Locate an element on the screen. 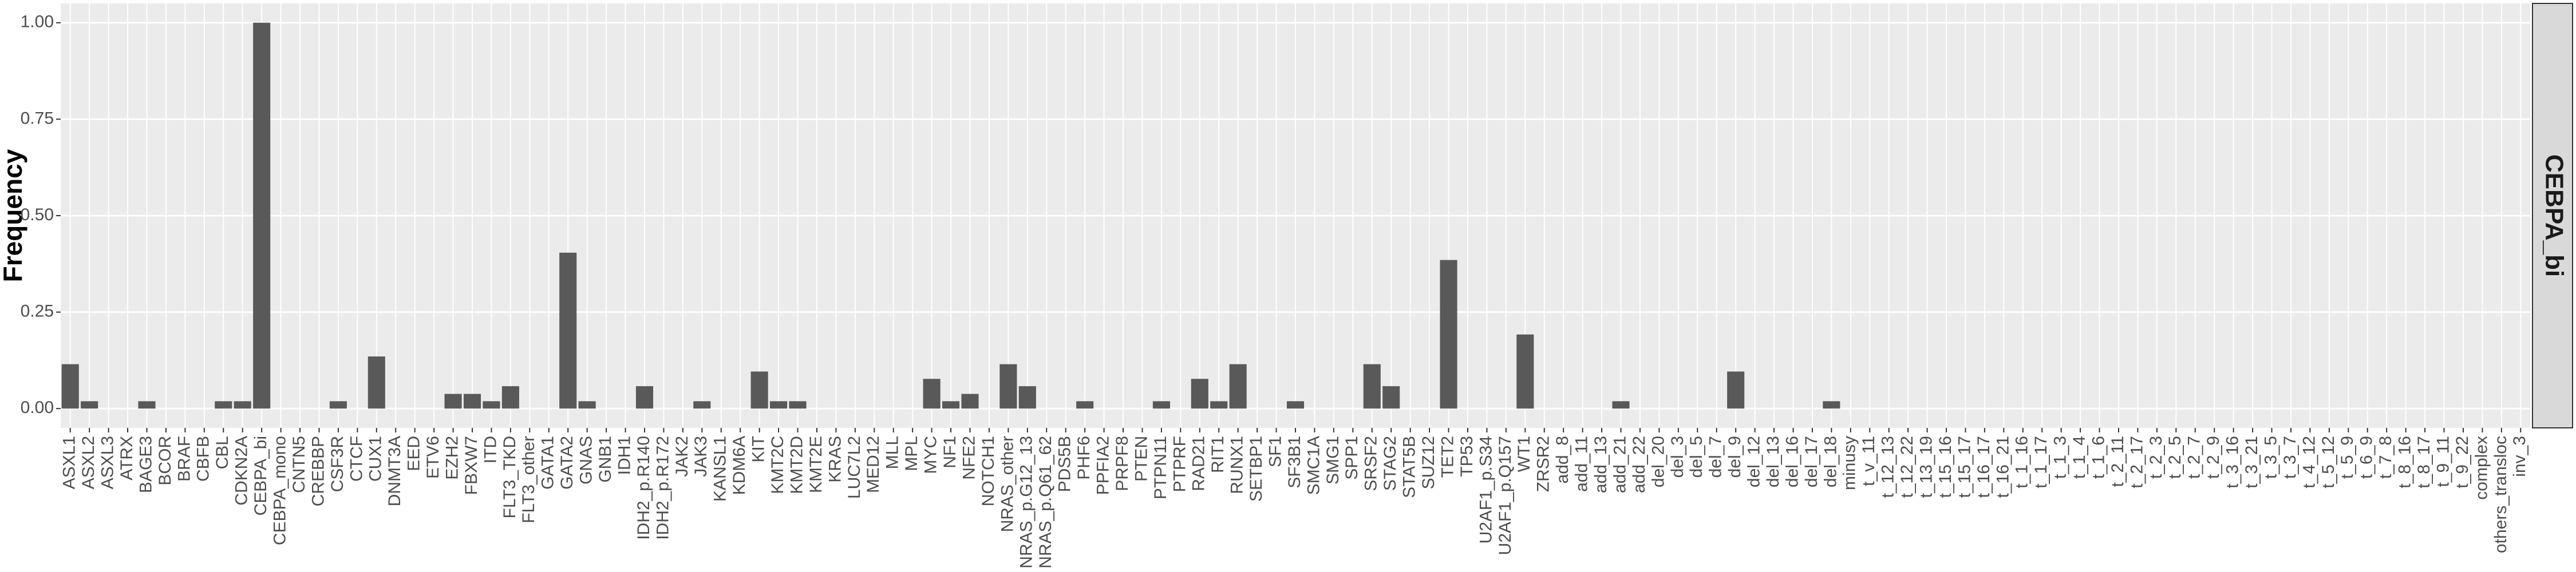  x-tick-label: t_7_8 is located at coordinates (2385, 457).